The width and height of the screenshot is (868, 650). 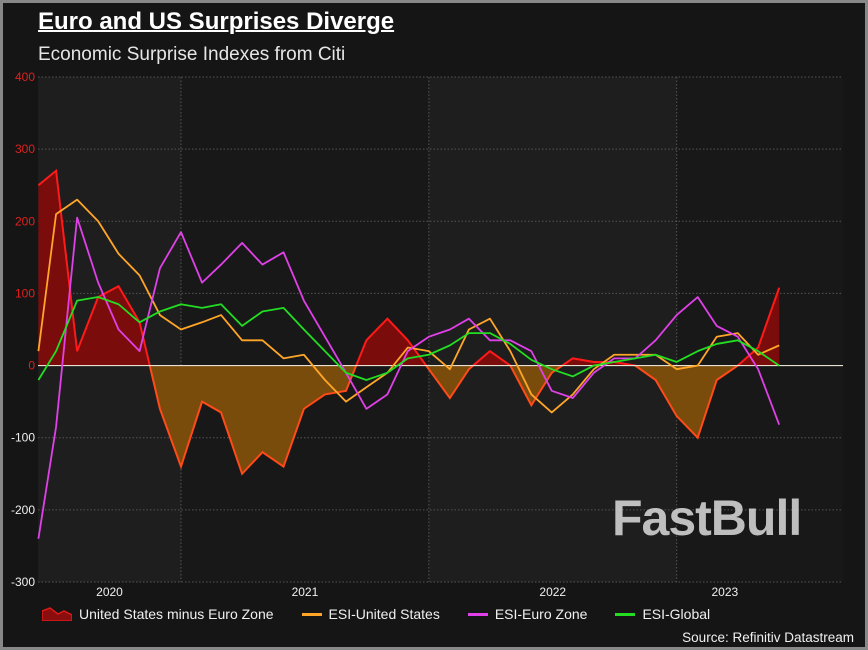 I want to click on y-tick-label: -200, so click(x=23, y=510).